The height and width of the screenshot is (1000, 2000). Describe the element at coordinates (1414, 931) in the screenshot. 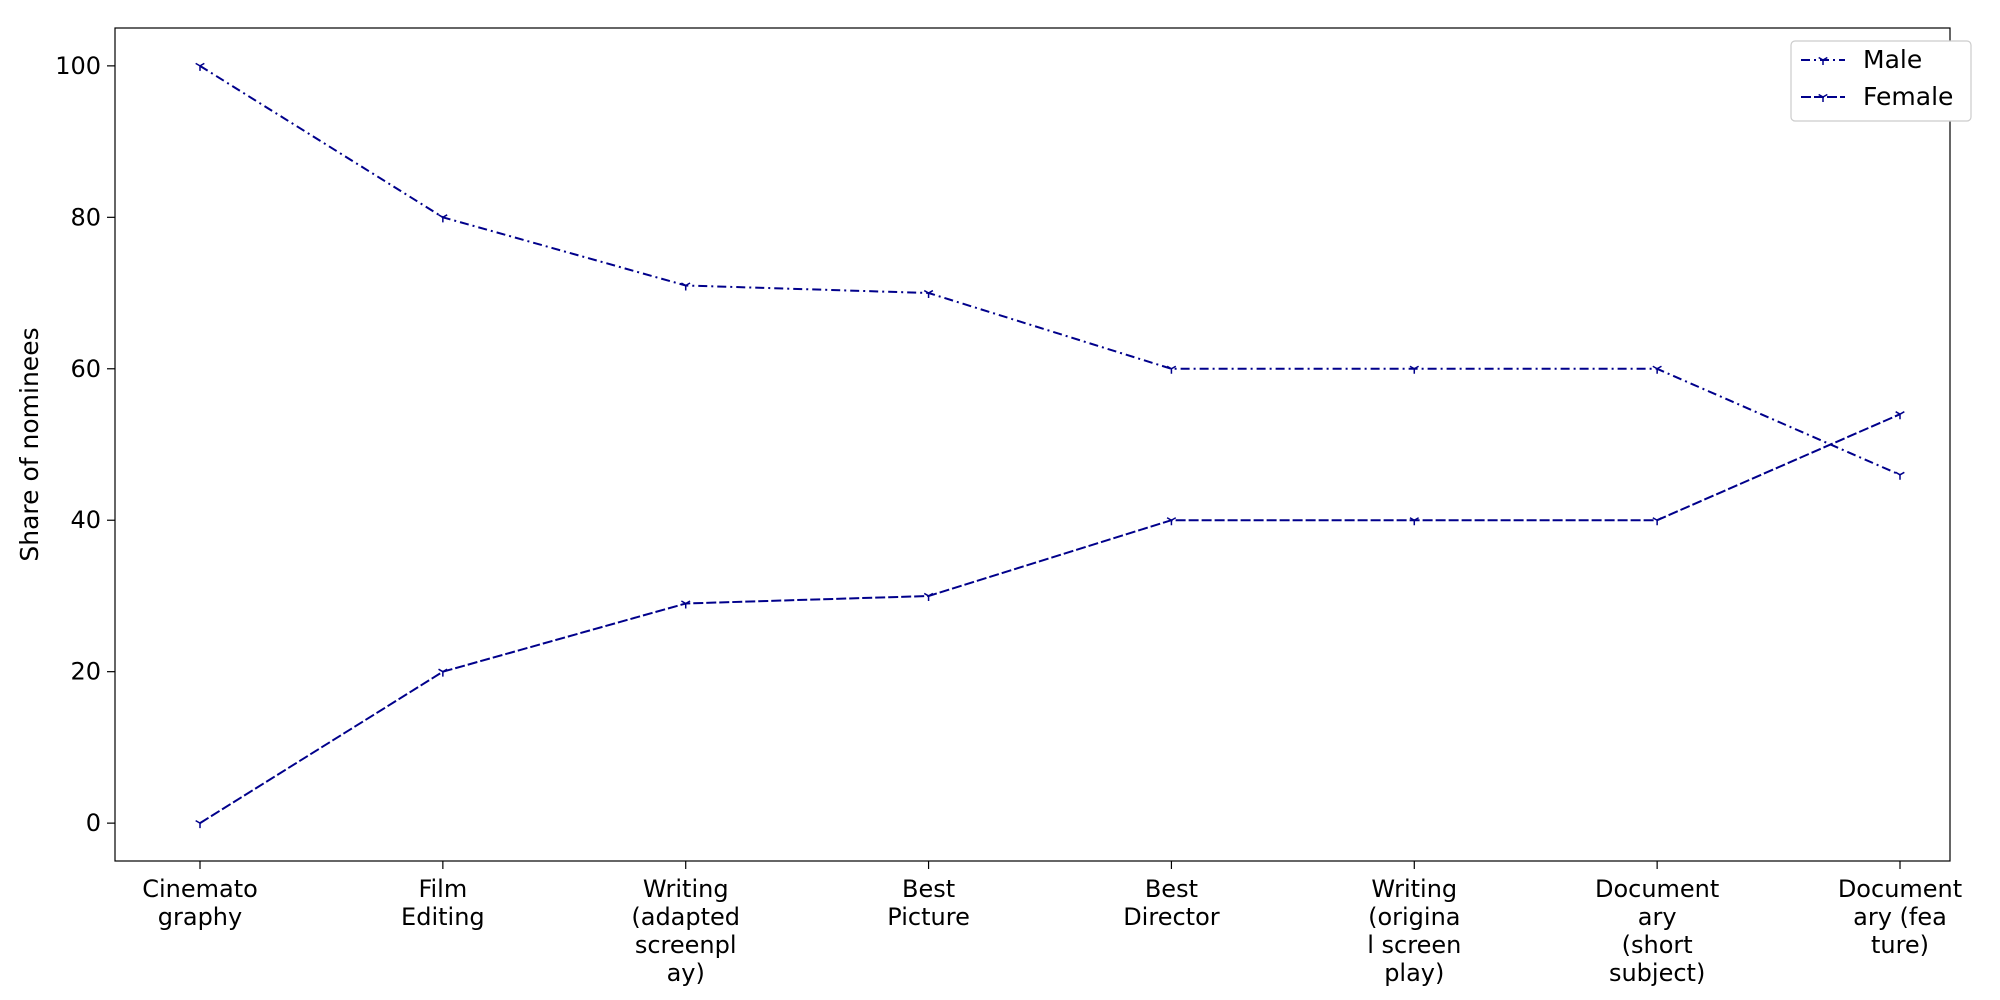

I see `x-tick-label: Writing (origina l screen play)` at that location.